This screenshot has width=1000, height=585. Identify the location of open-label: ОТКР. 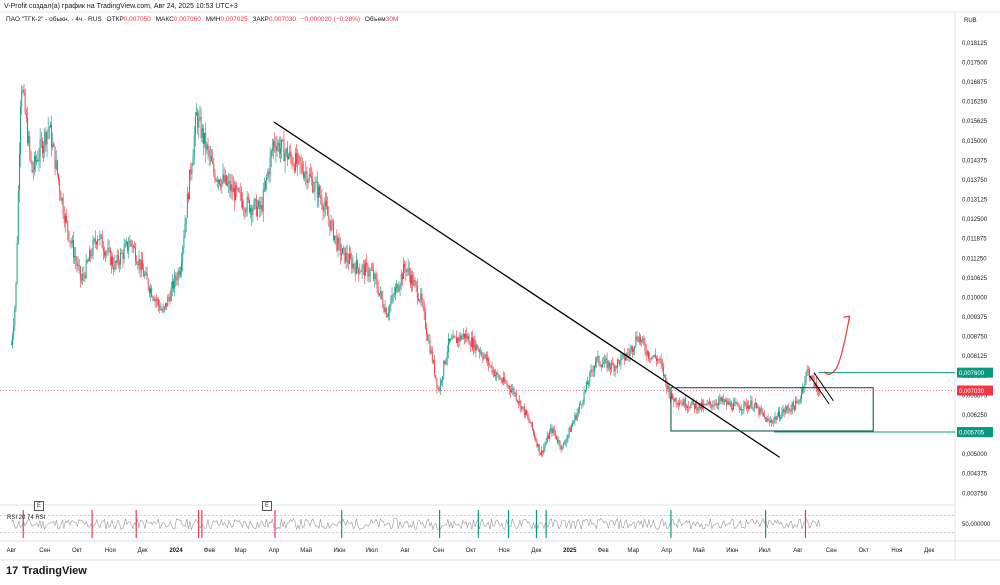
(115, 19).